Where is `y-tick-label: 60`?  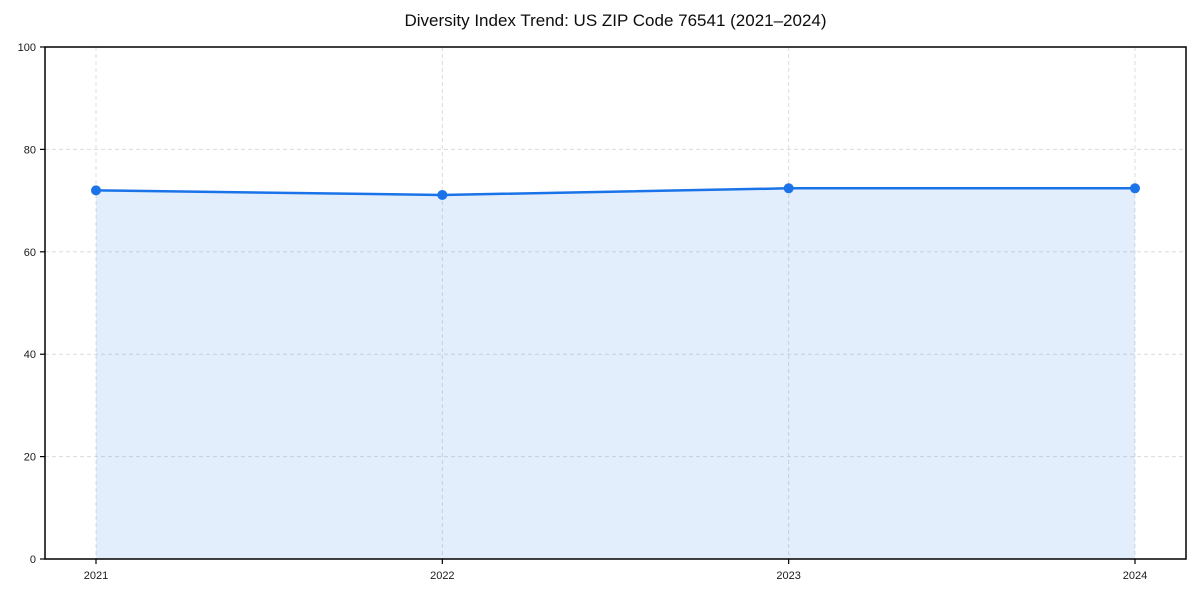 y-tick-label: 60 is located at coordinates (30, 253).